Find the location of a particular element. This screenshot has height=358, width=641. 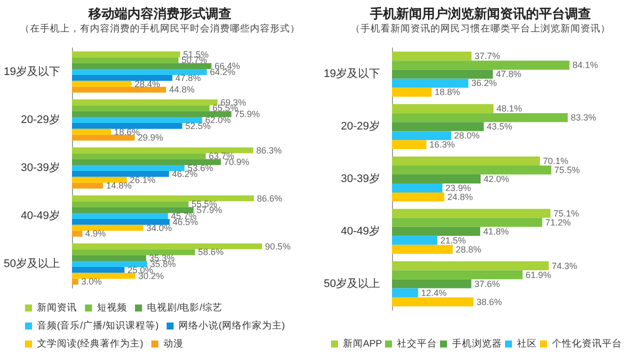

data-label: 57.9% is located at coordinates (209, 210).